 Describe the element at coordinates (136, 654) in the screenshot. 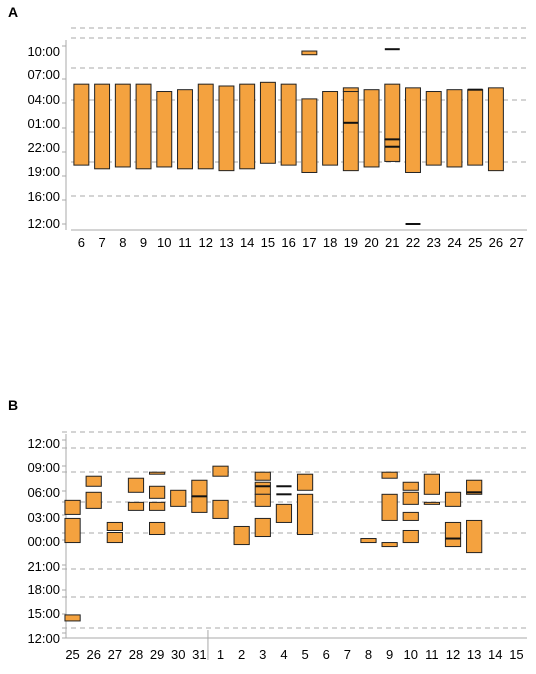

I see `x-tick-label: 28` at that location.